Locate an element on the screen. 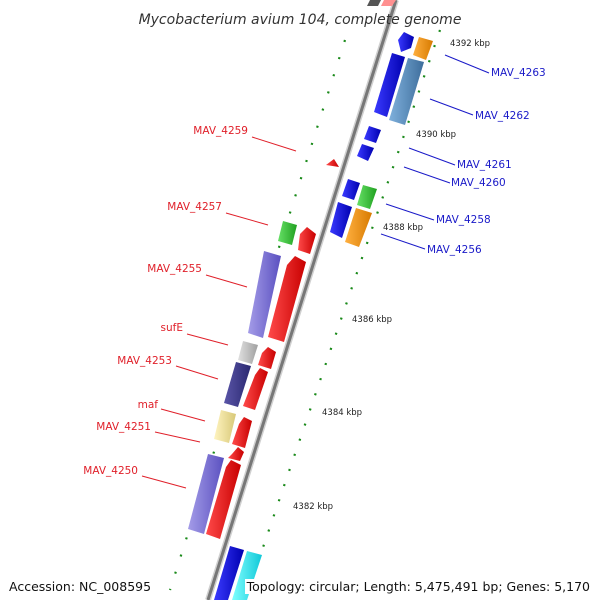 The width and height of the screenshot is (600, 600). label-maf: maf is located at coordinates (148, 405).